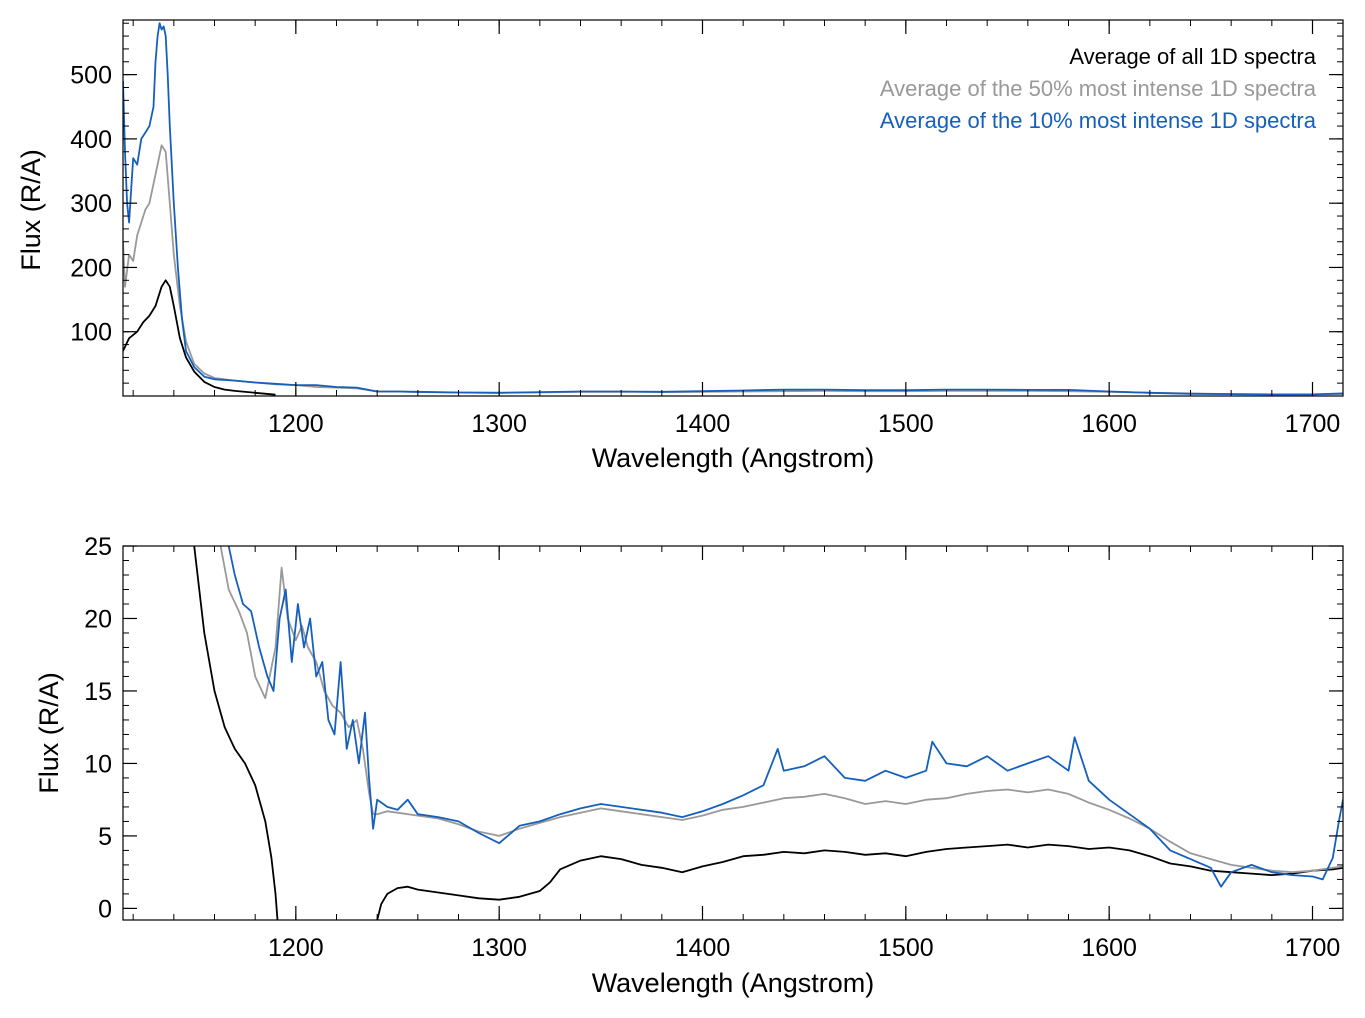 The height and width of the screenshot is (1018, 1365). I want to click on y-tick-label: 5, so click(105, 837).